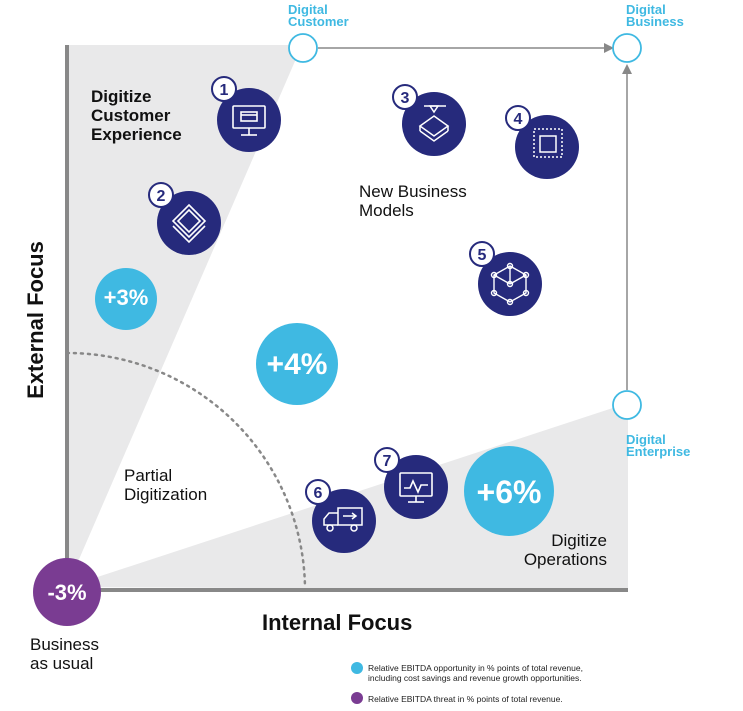 This screenshot has height=711, width=743. I want to click on plus6-value: +6%, so click(509, 492).